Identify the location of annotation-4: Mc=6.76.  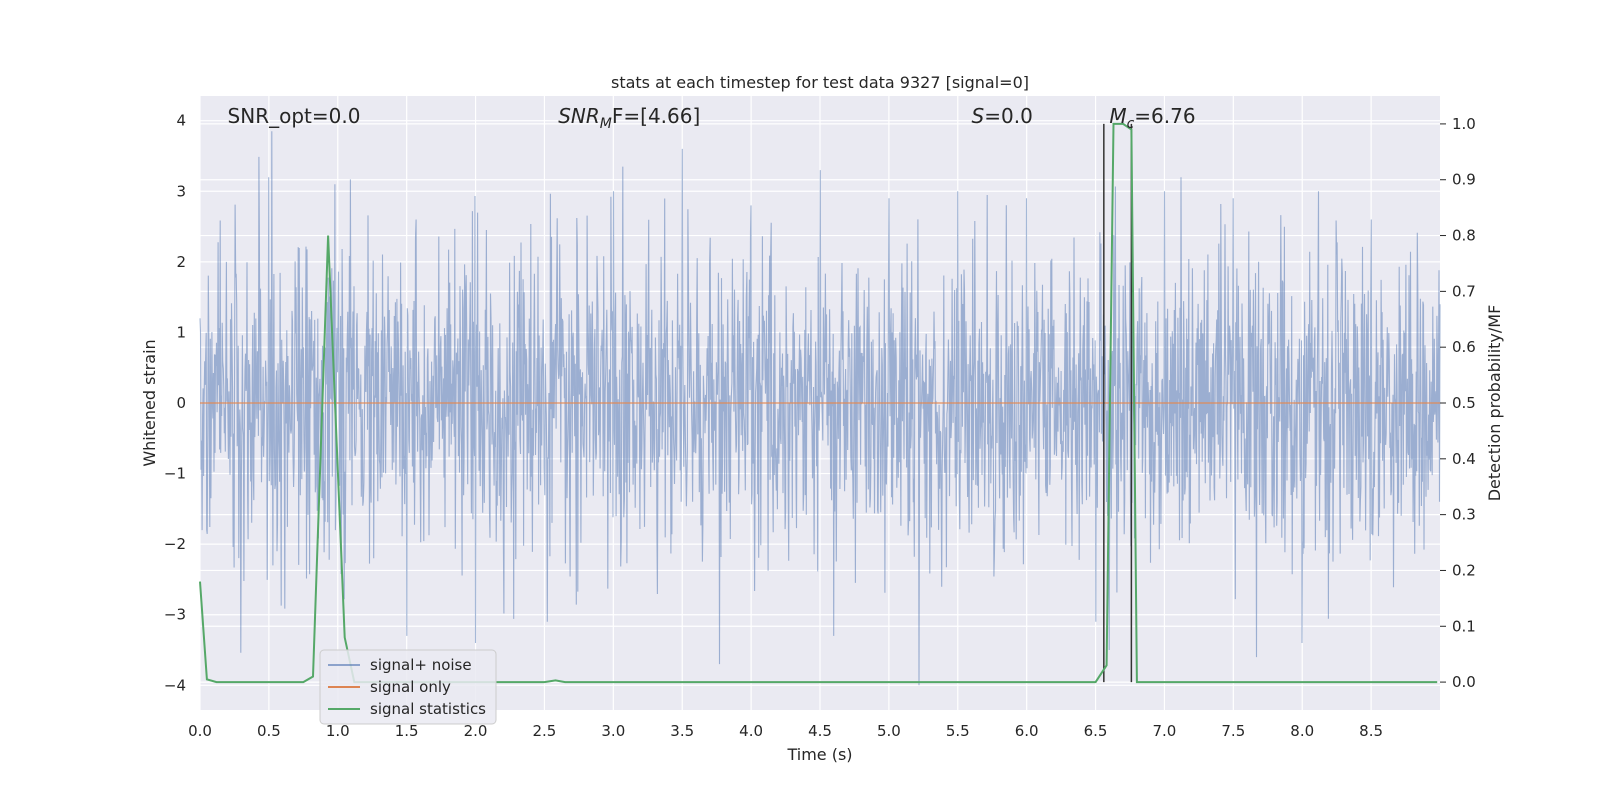
(1152, 118).